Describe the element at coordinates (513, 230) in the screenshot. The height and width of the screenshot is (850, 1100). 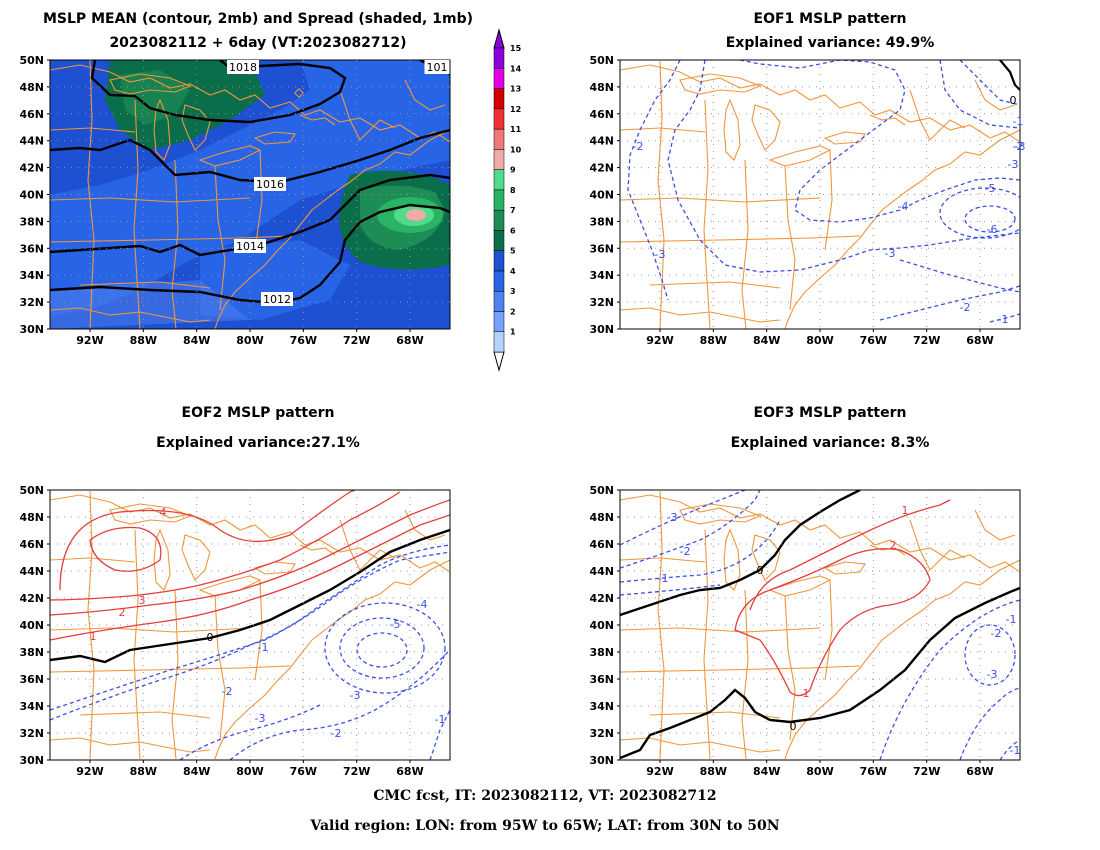
I see `colorbar-label: 6` at that location.